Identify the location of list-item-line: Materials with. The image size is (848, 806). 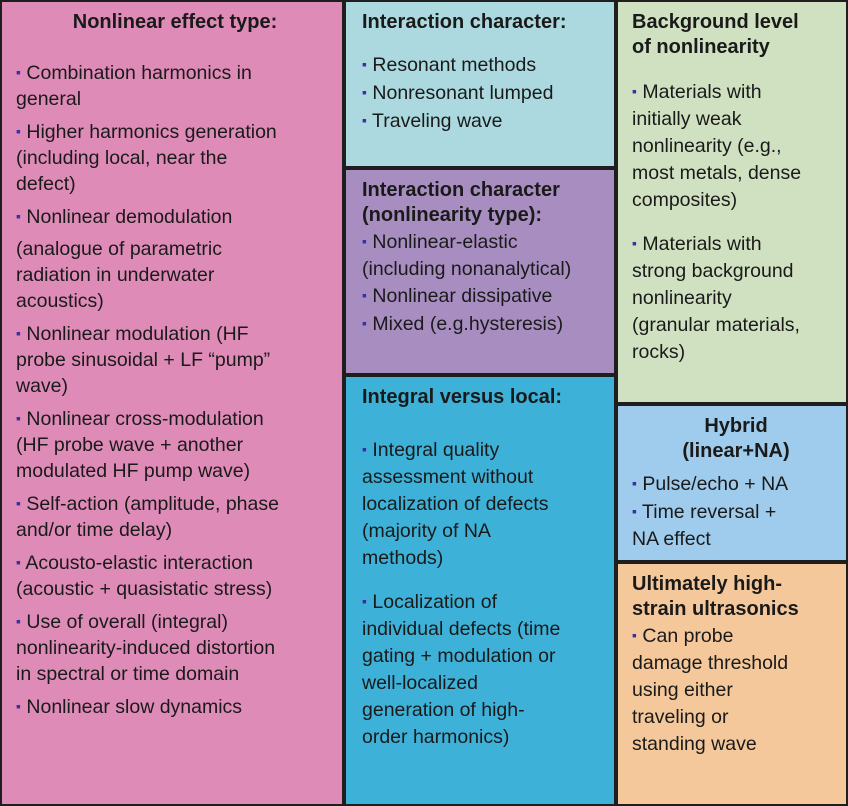
(702, 244).